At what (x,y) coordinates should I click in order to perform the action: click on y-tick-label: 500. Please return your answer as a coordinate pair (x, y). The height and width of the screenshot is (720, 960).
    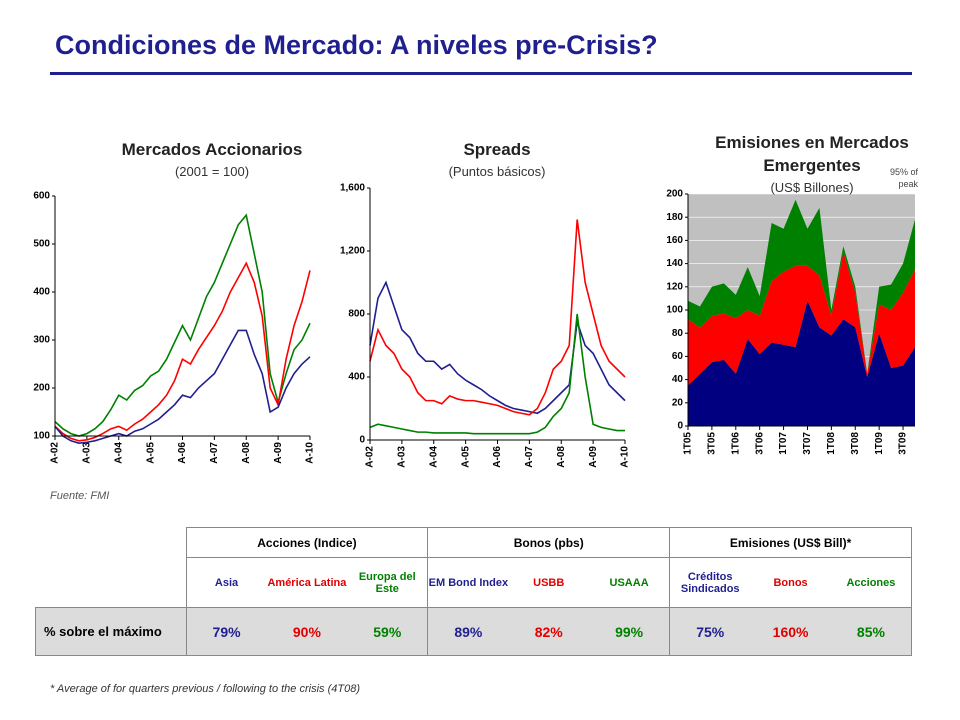
    Looking at the image, I should click on (41, 244).